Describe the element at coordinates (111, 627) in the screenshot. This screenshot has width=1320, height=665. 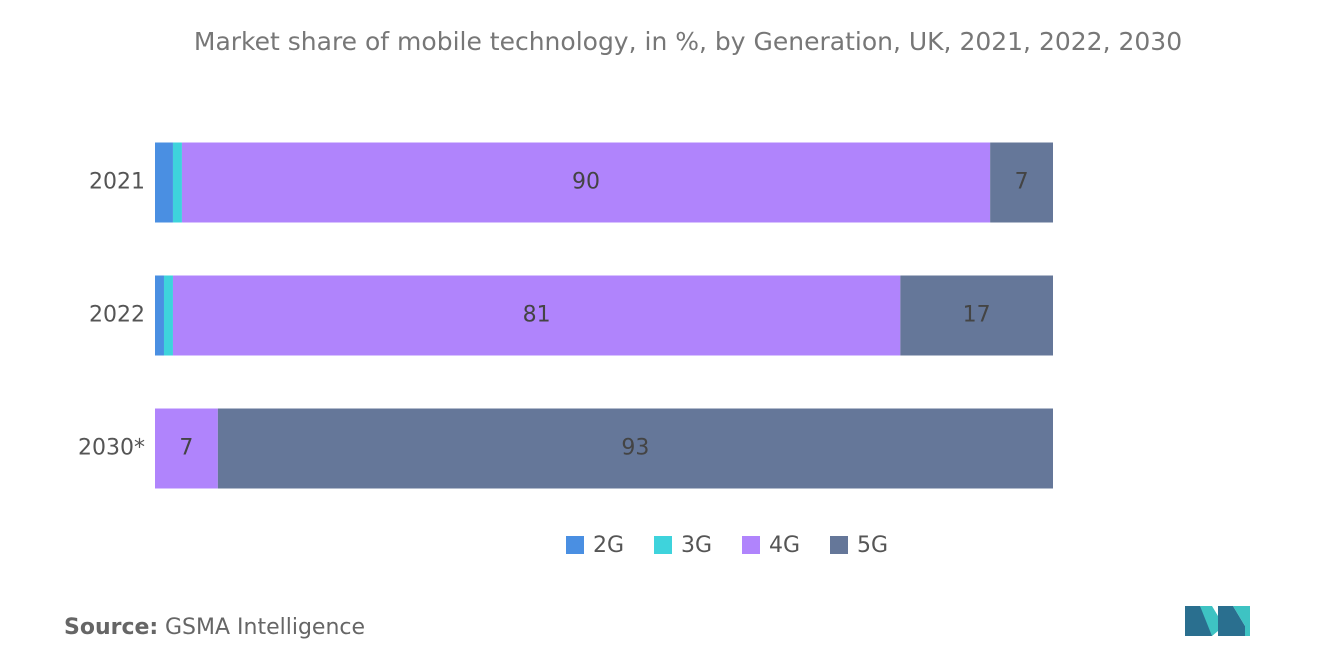
I see `source-label: Source:` at that location.